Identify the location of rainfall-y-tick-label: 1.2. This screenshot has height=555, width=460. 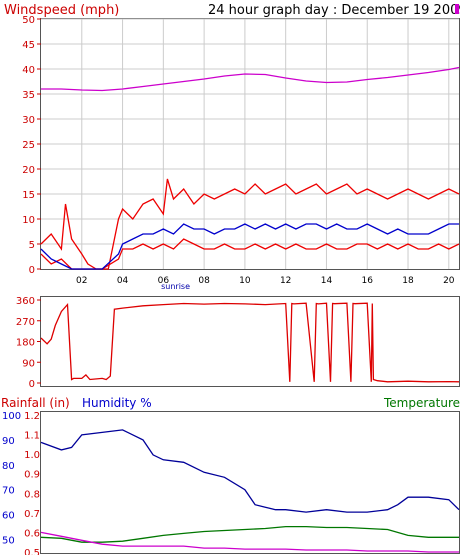
(32, 416).